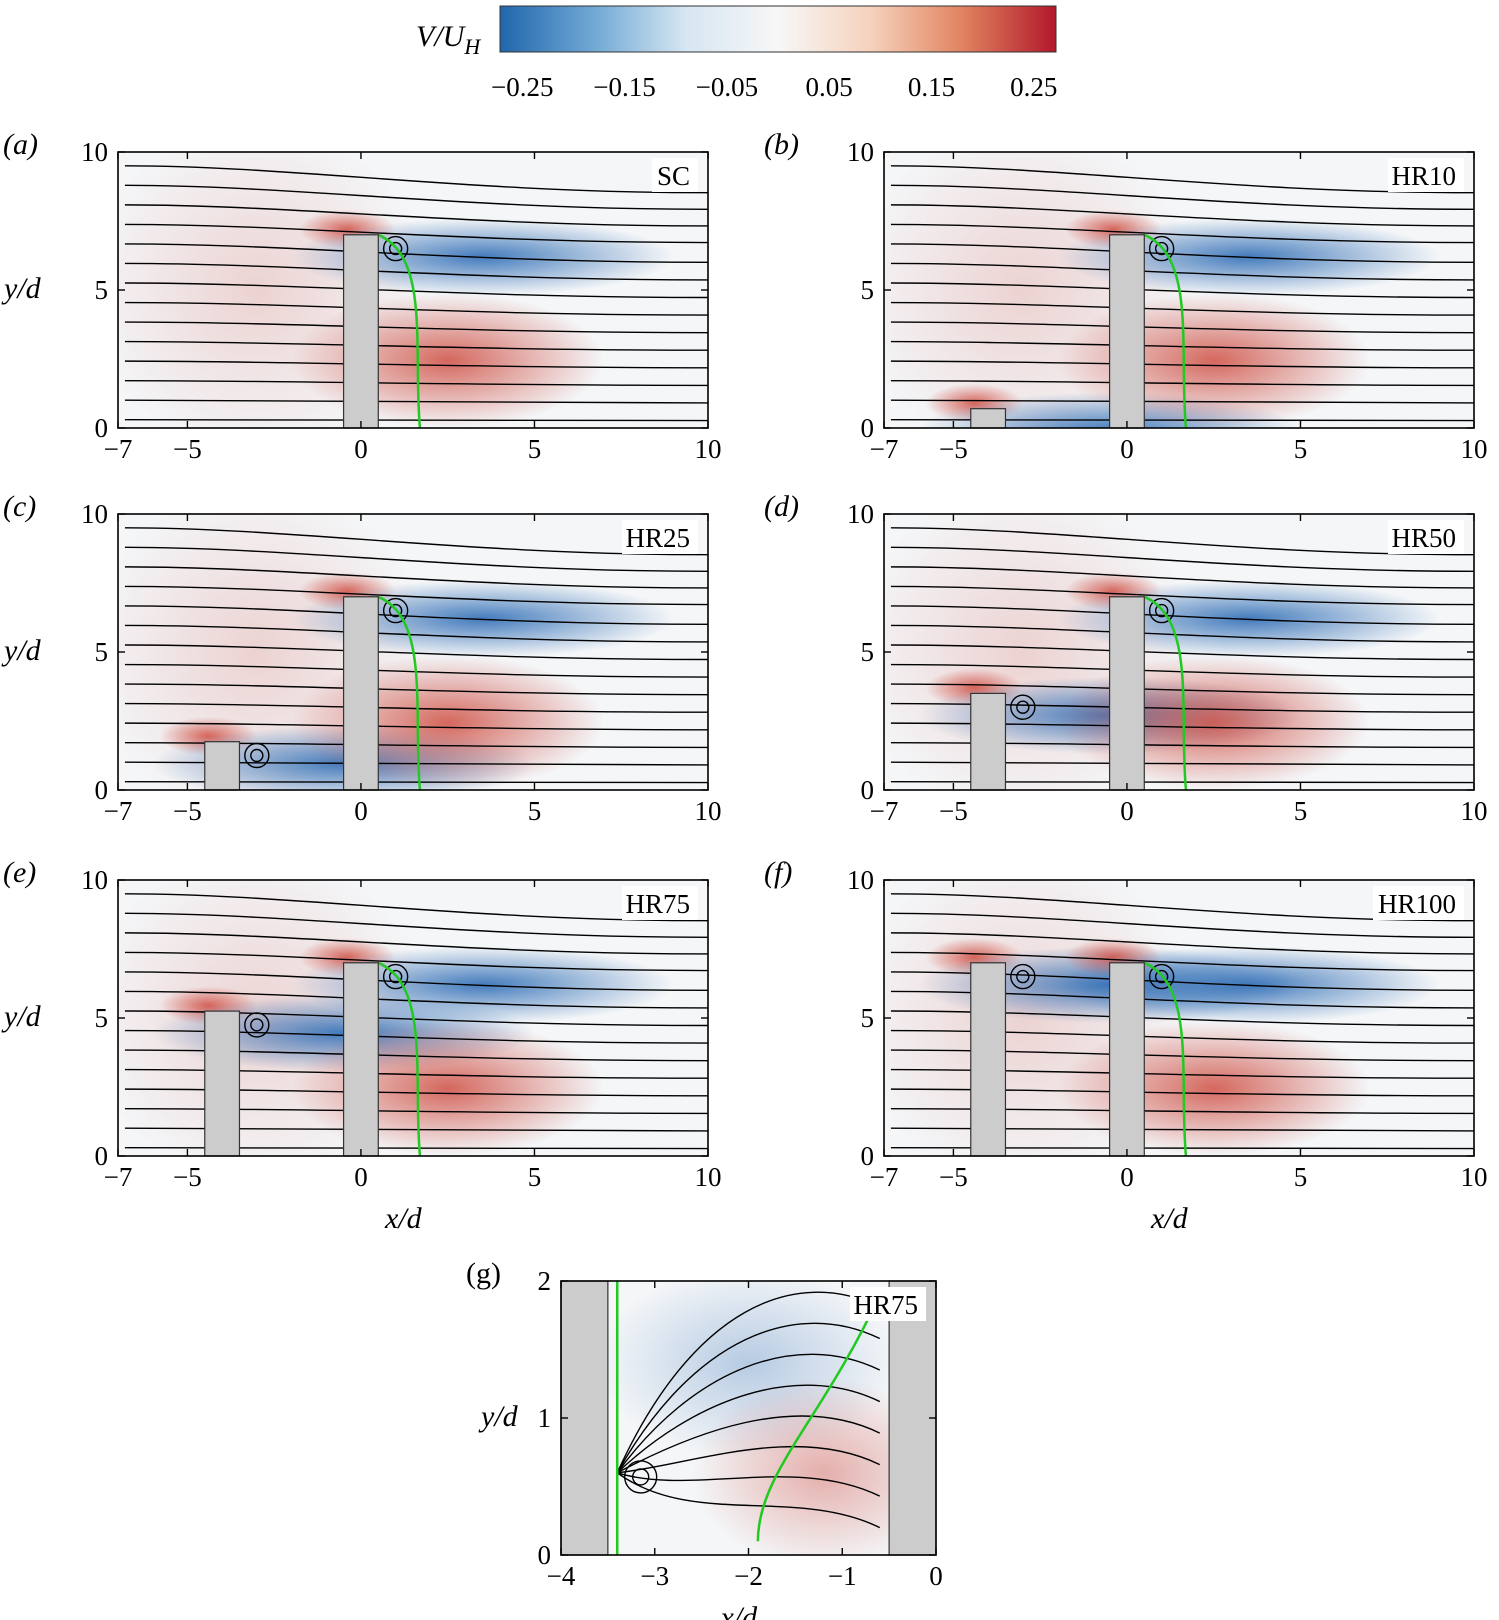 This screenshot has height=1620, width=1499. I want to click on case-label: HR50, so click(1423, 538).